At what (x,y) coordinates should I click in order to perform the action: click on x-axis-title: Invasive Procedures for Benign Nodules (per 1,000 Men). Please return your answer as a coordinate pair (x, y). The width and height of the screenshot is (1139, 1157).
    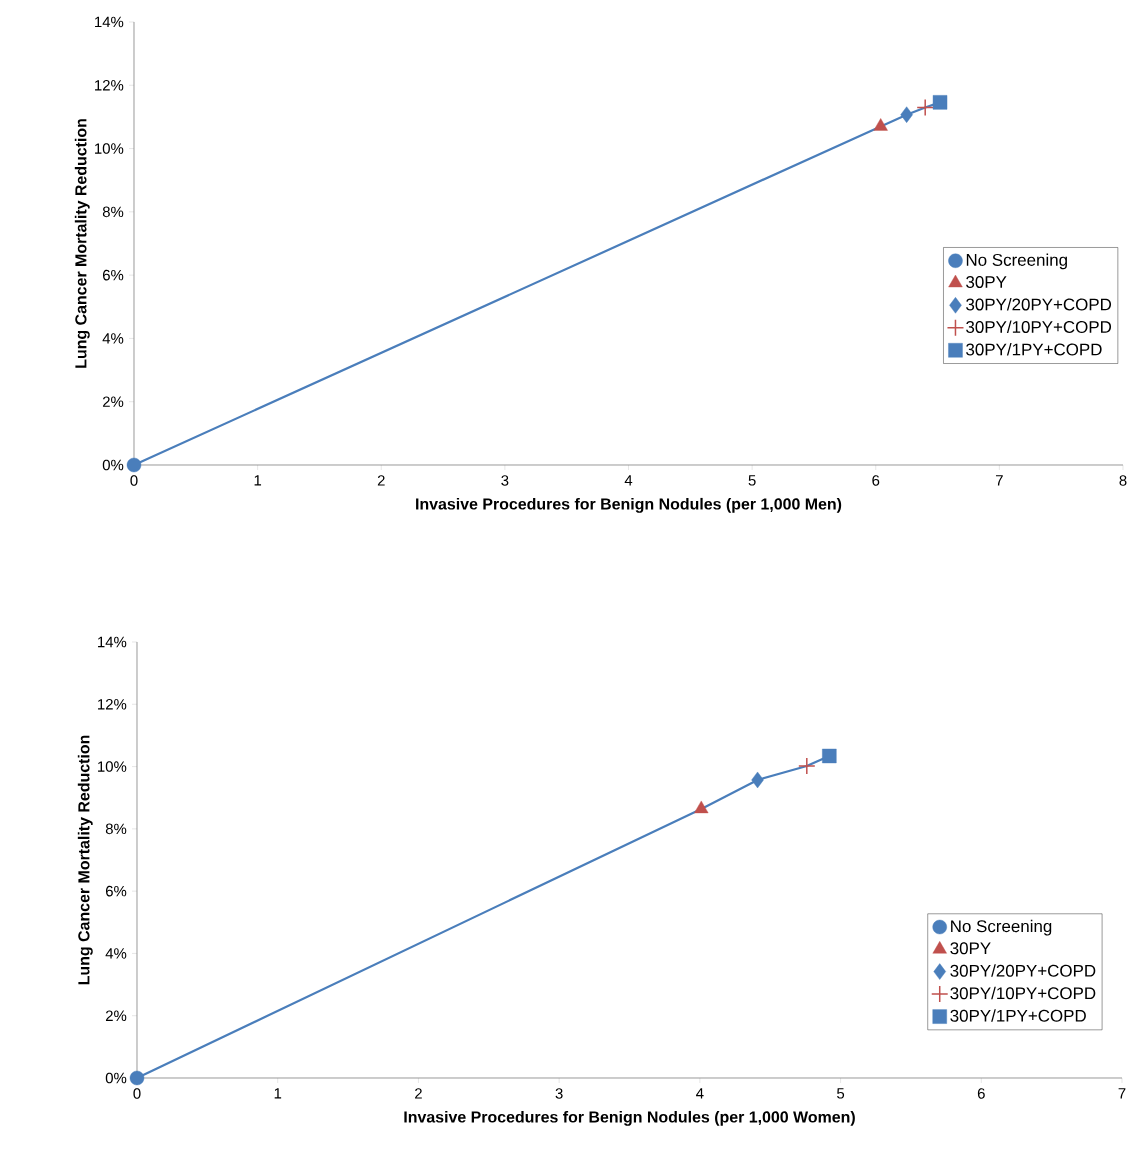
    Looking at the image, I should click on (629, 505).